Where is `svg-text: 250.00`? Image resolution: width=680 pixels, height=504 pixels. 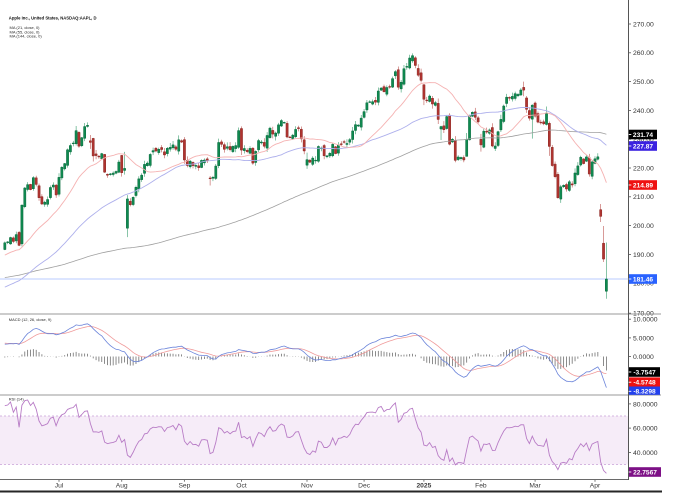
svg-text: 250.00 is located at coordinates (643, 82).